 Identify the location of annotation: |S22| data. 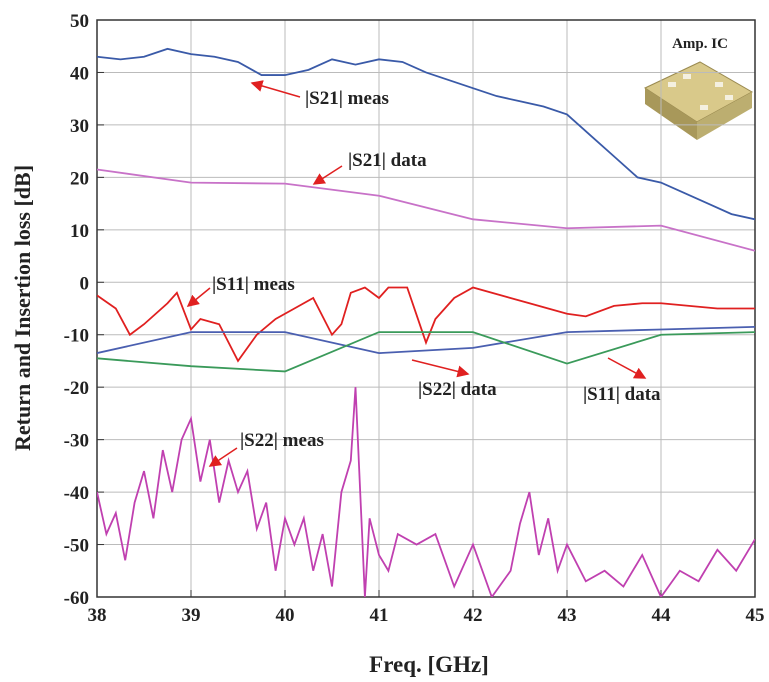
(457, 389).